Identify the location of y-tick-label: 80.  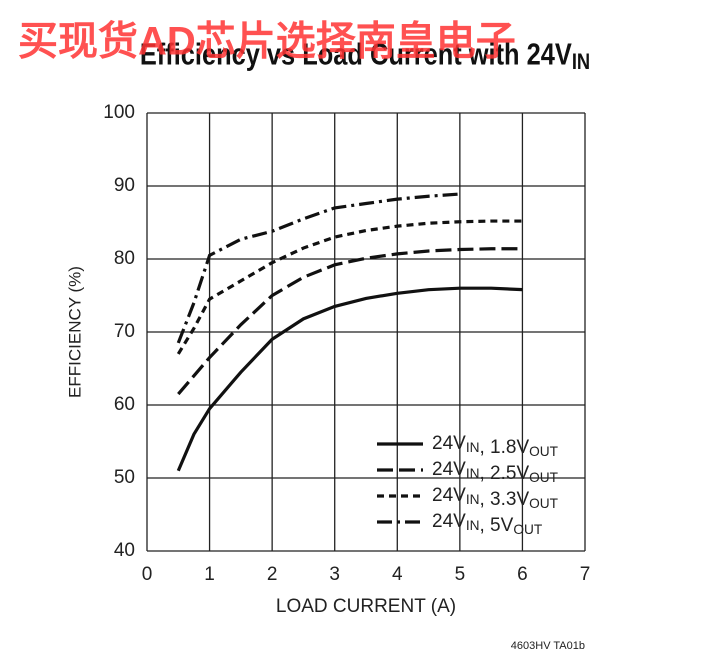
(124, 258).